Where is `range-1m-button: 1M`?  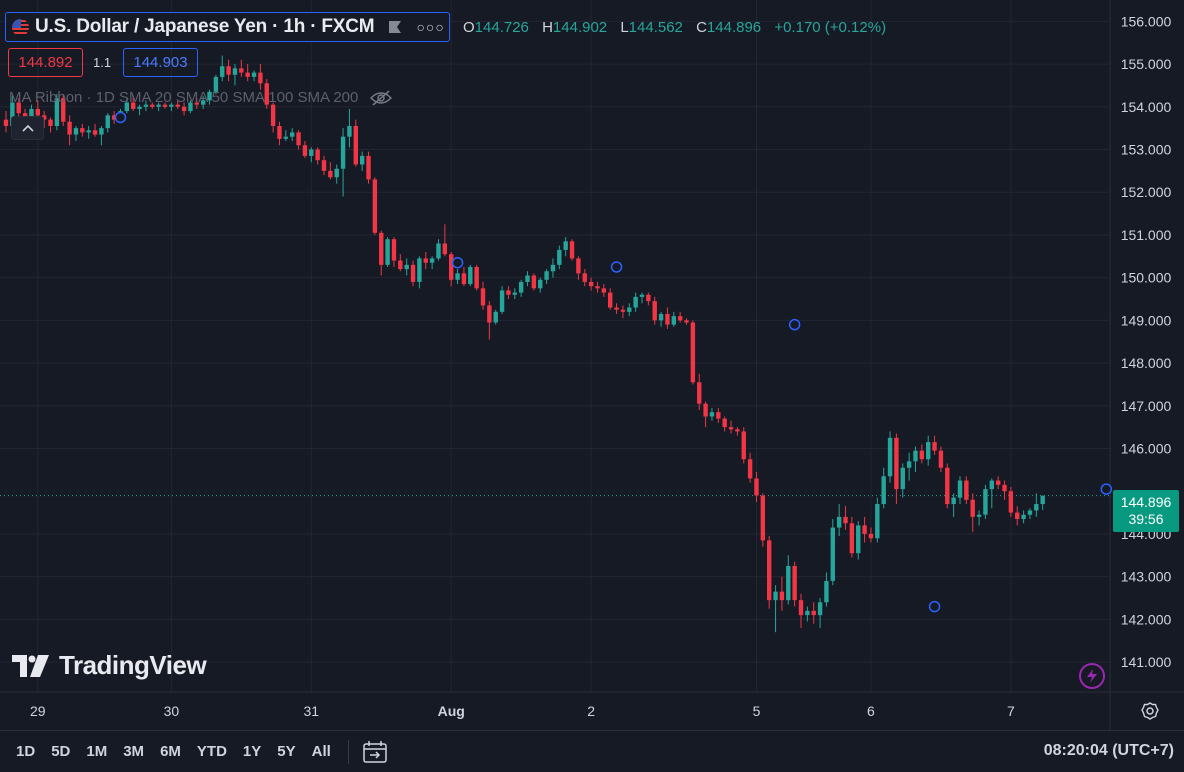 range-1m-button: 1M is located at coordinates (97, 751).